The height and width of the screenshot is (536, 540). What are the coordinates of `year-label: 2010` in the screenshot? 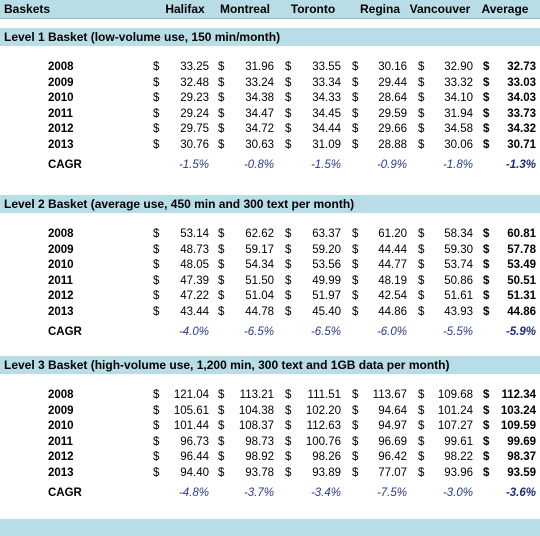 It's located at (61, 265).